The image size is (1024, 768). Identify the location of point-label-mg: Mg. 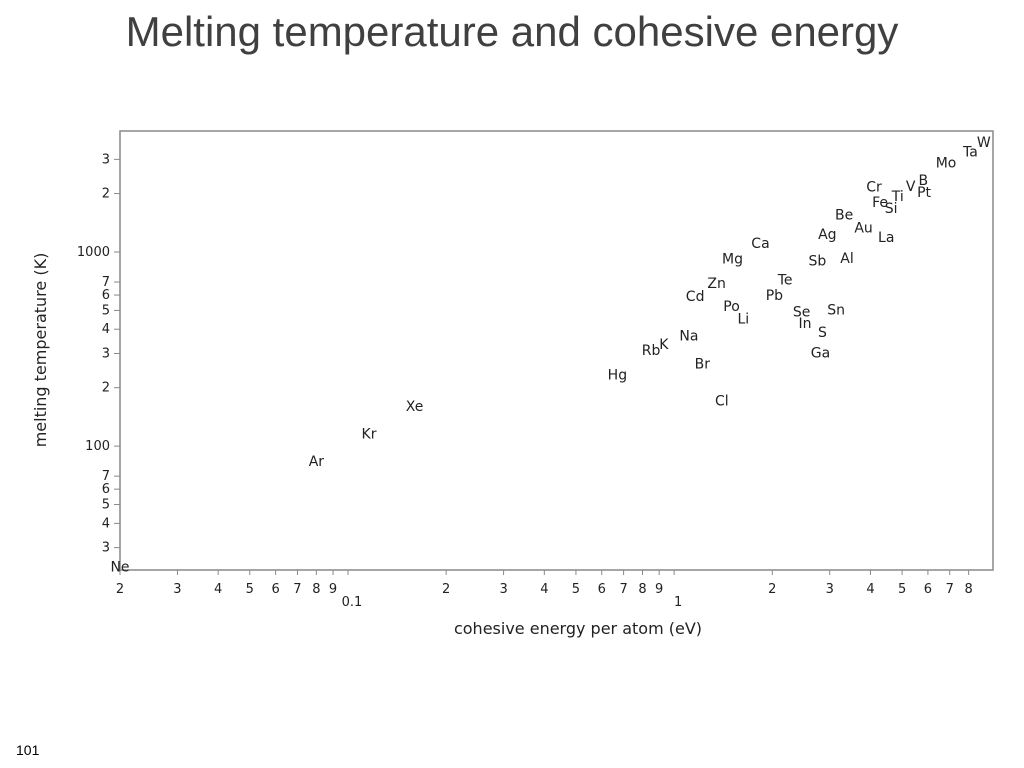
(732, 260).